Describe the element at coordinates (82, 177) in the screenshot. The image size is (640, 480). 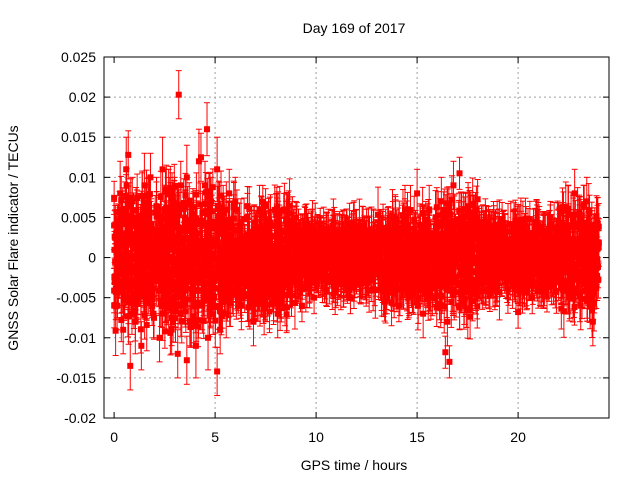
I see `y-tick-label: 0.01` at that location.